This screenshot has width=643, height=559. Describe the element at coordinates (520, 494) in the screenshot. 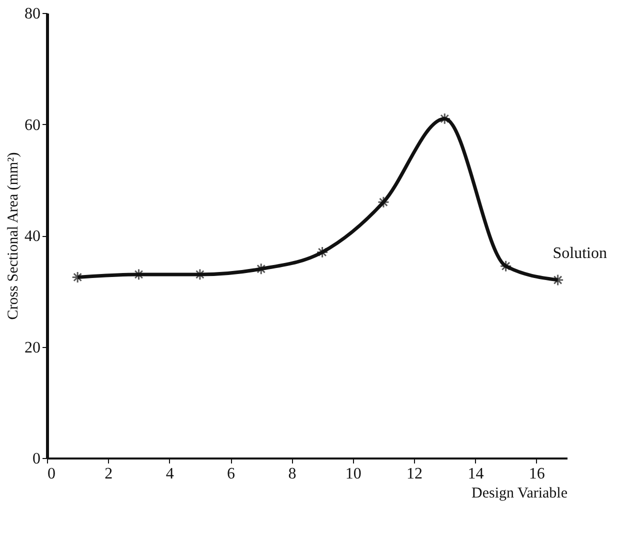

I see `x-axis-title: Design Variable` at that location.